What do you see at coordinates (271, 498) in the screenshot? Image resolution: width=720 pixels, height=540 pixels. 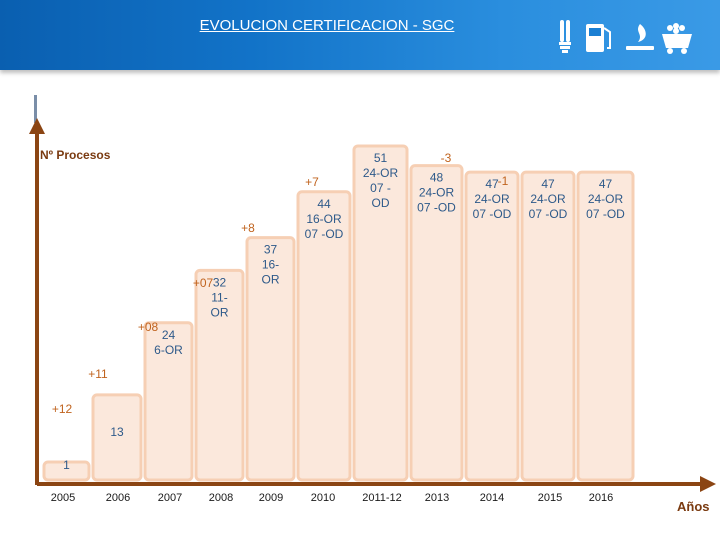 I see `x-tick-2009: 2009` at bounding box center [271, 498].